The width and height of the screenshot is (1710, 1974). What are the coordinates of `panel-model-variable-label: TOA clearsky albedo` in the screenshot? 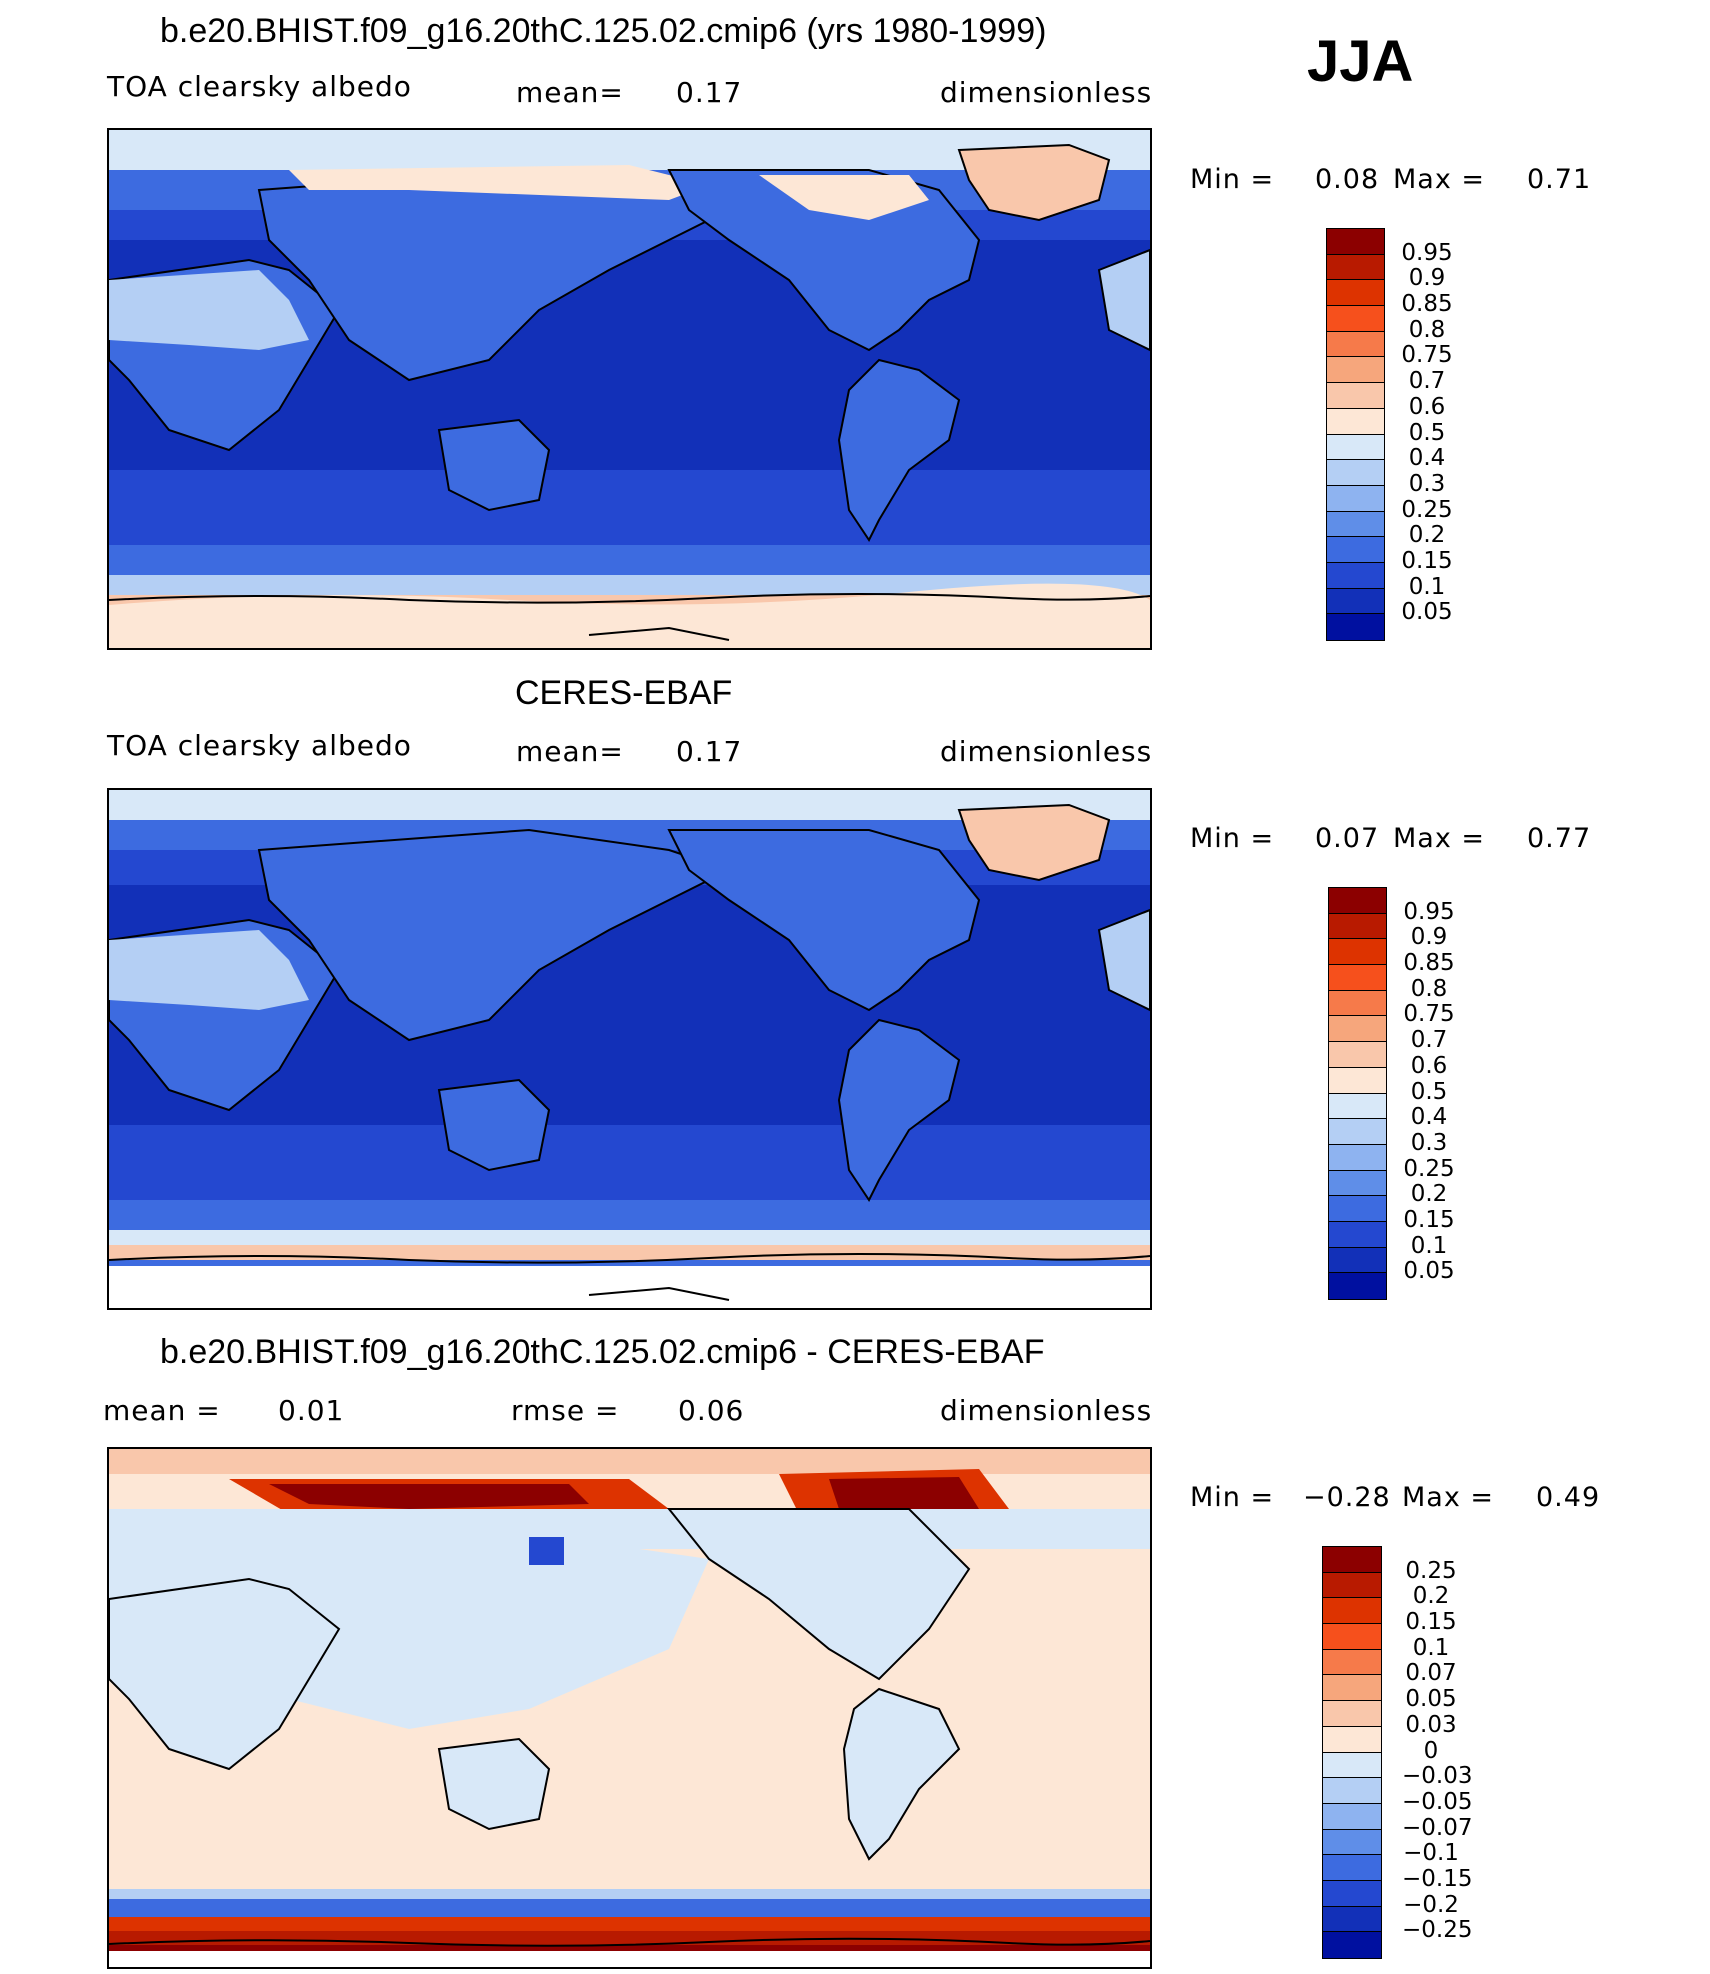 It's located at (259, 86).